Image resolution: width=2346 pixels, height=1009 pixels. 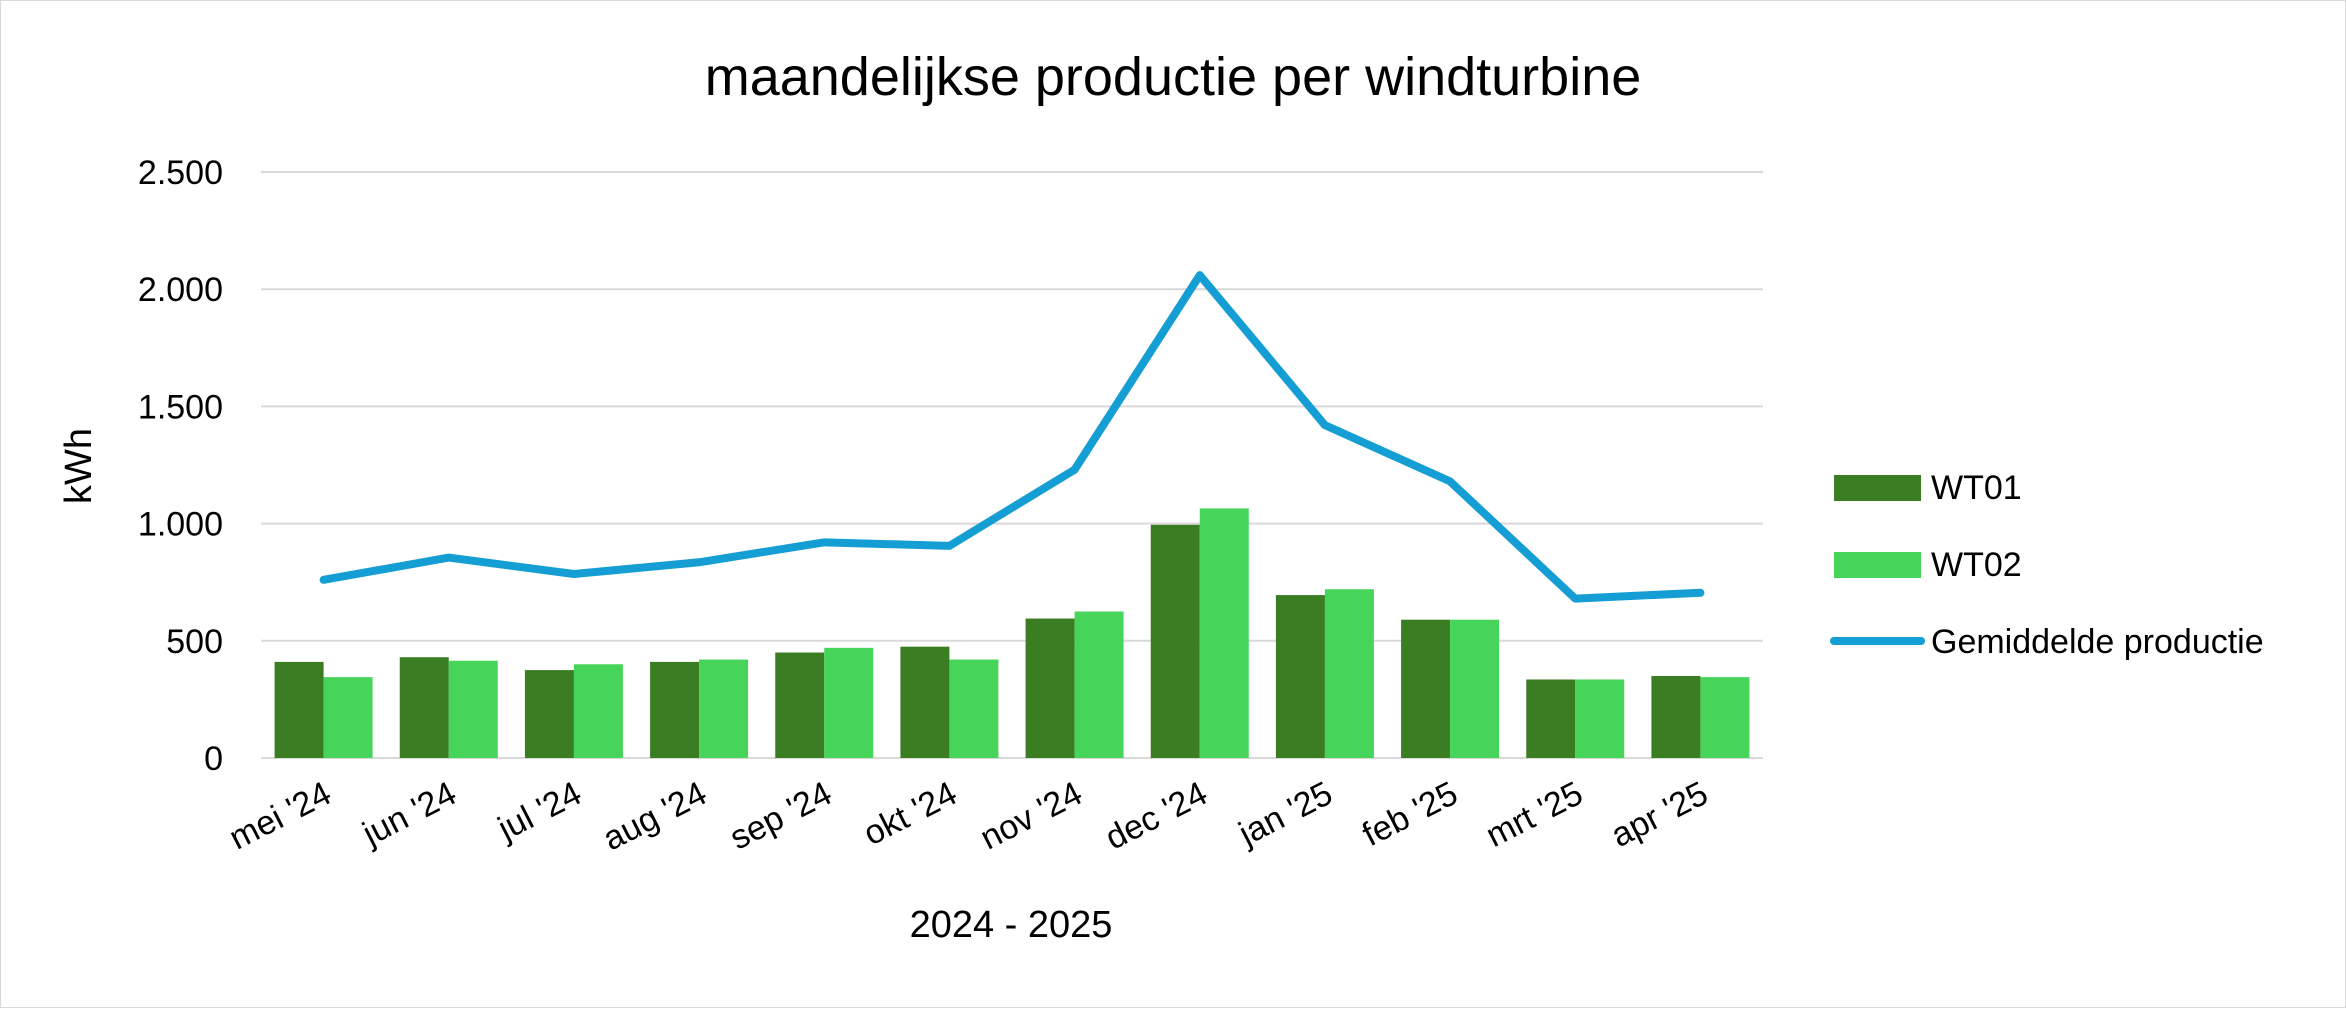 What do you see at coordinates (180, 466) in the screenshot?
I see `y-axis-ticks: 0 500 1.000 1.500 2.000 2.500` at bounding box center [180, 466].